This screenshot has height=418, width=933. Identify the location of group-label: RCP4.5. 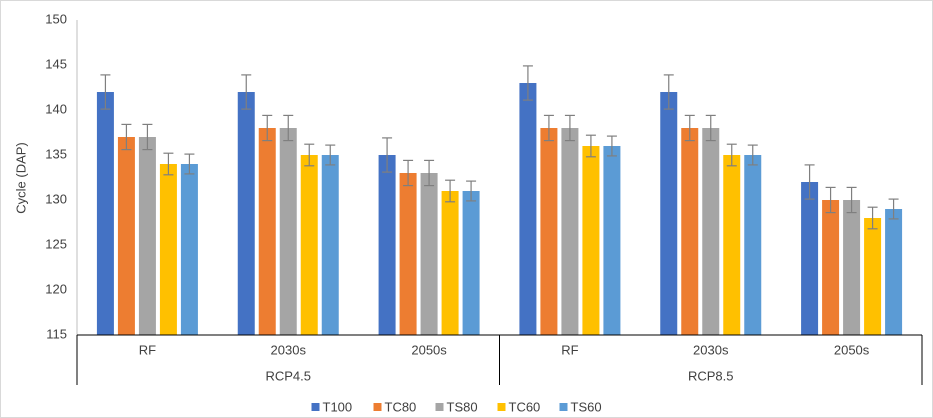
(288, 375).